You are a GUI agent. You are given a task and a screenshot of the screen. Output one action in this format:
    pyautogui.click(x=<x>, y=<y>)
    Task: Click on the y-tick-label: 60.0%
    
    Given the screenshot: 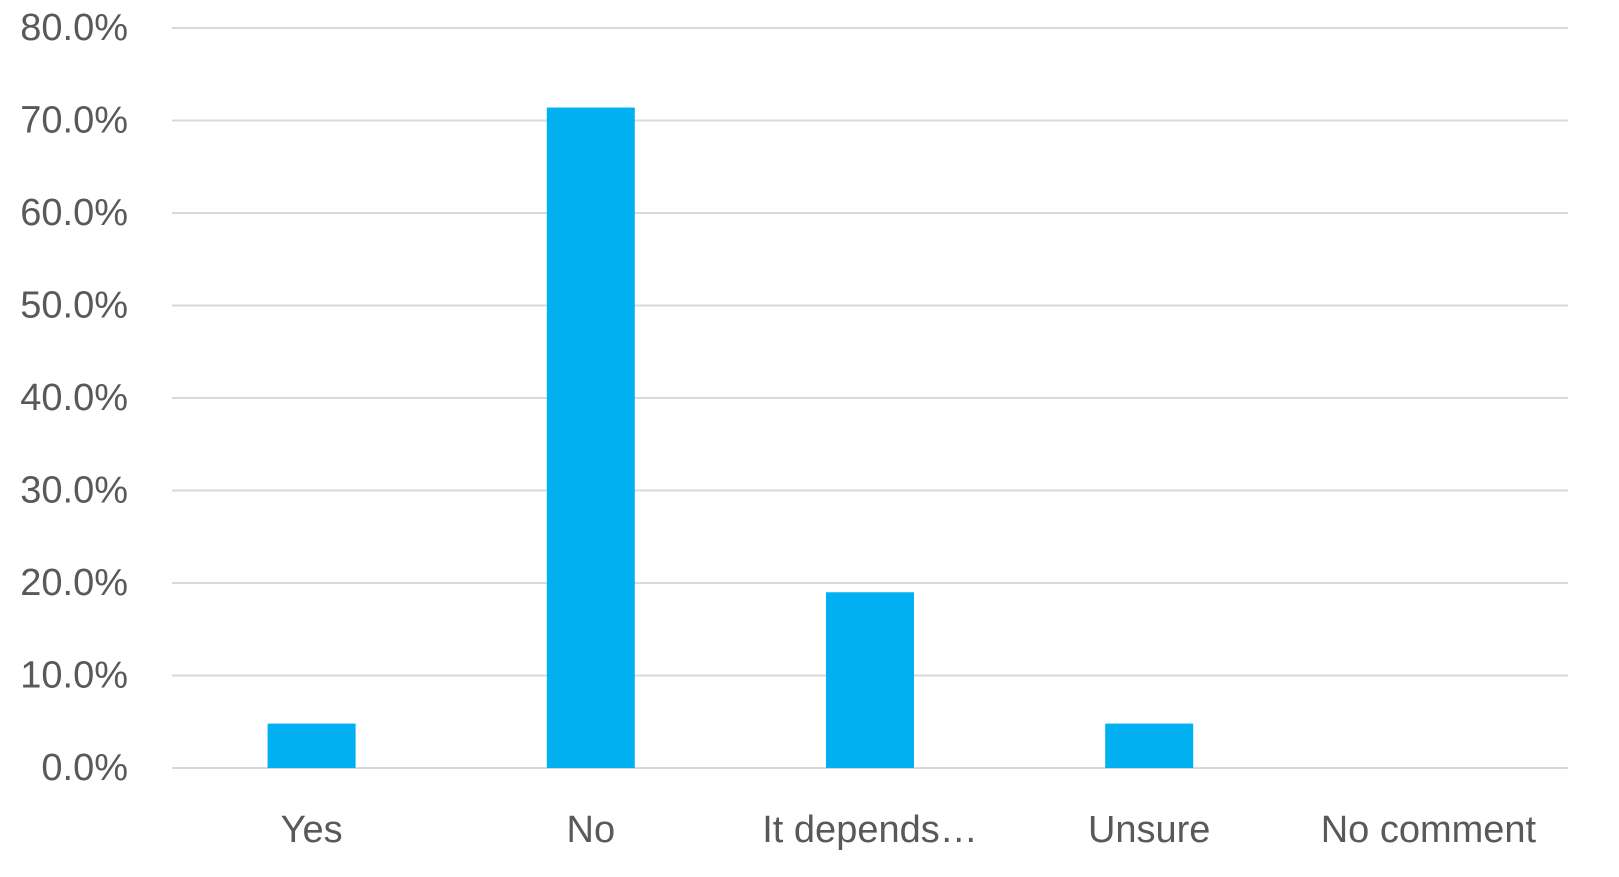 What is the action you would take?
    pyautogui.click(x=74, y=213)
    